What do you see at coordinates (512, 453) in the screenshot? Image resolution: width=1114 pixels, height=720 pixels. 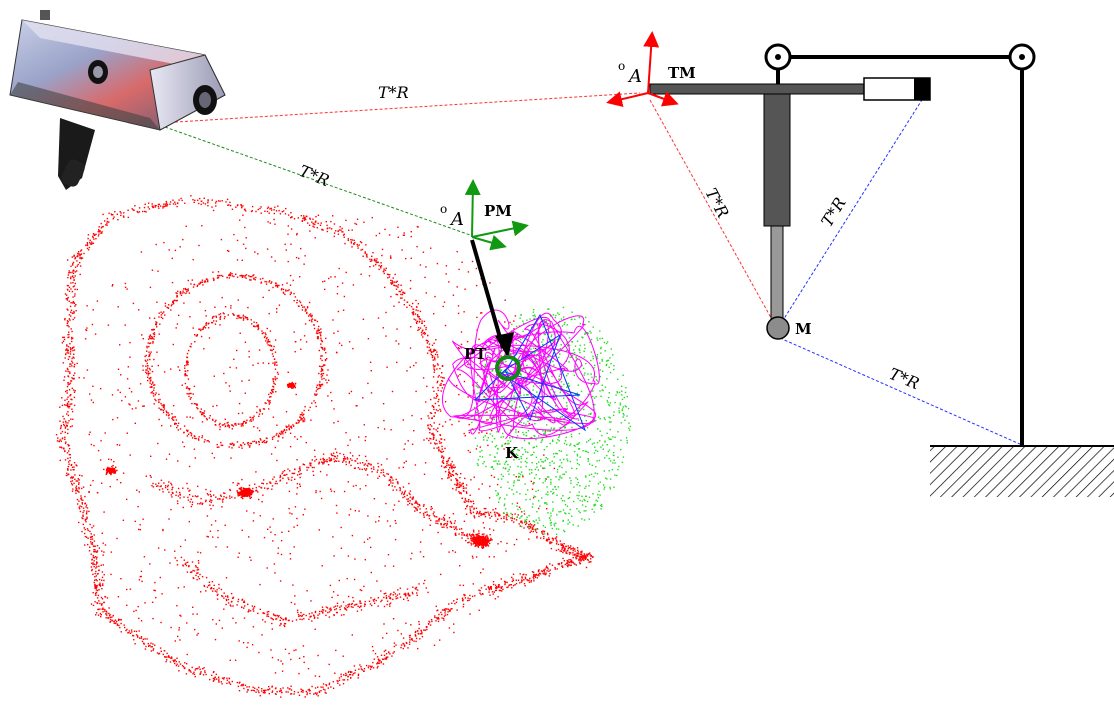 I see `patch-tag: K` at bounding box center [512, 453].